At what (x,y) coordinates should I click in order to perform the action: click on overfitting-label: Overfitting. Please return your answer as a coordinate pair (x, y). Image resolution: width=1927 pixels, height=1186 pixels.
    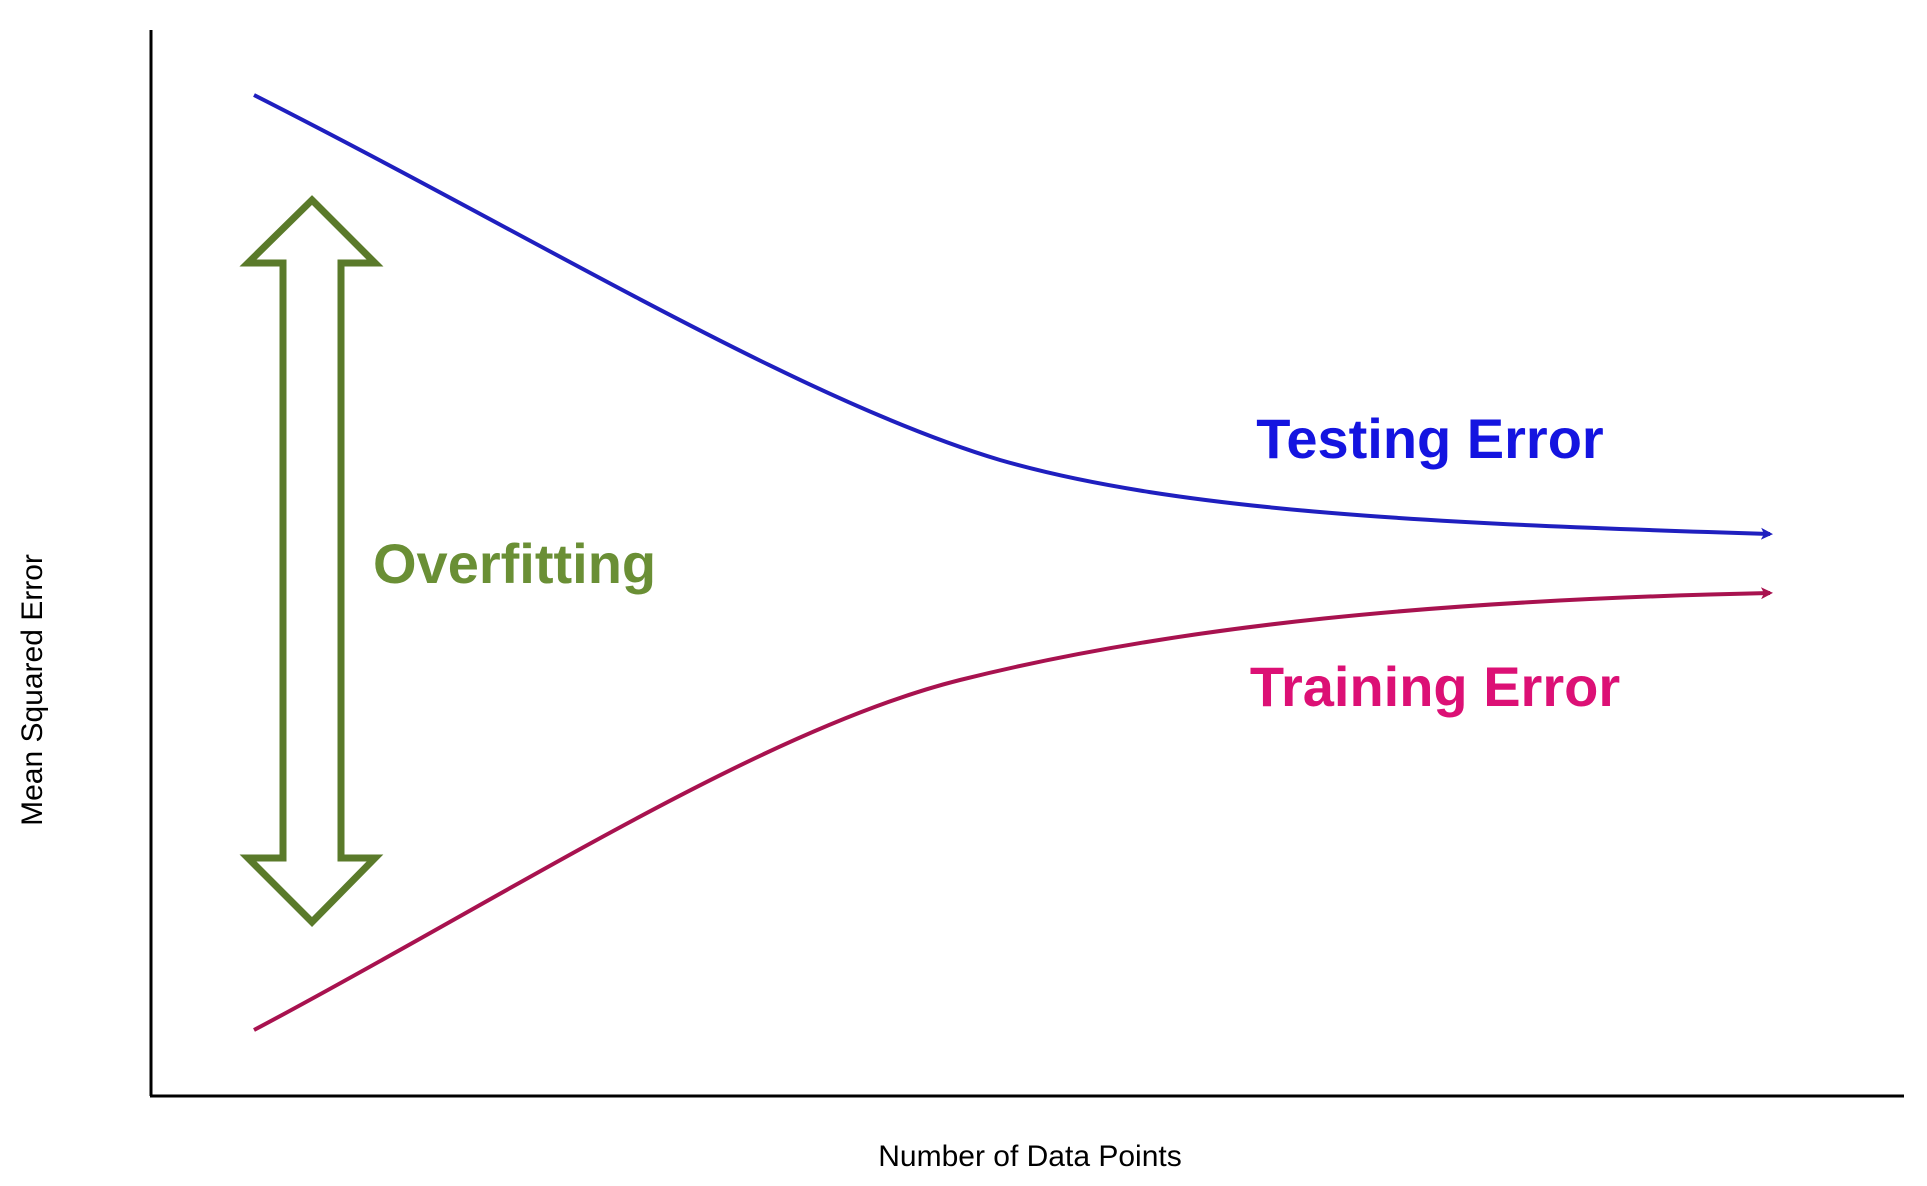
    Looking at the image, I should click on (514, 563).